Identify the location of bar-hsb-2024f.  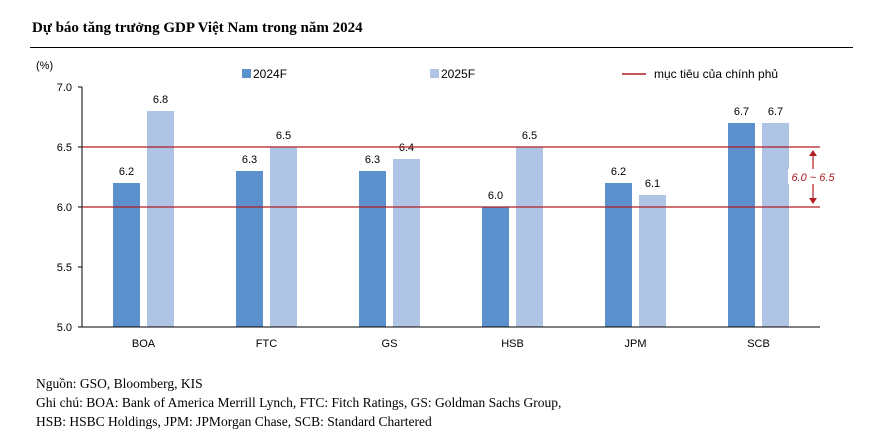
(495, 267).